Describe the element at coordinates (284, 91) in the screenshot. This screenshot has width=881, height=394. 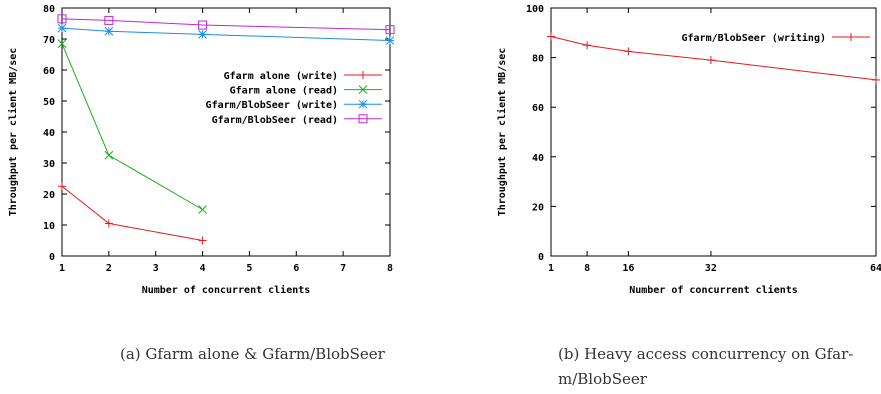
I see `legend-label: Gfarm alone (read)` at that location.